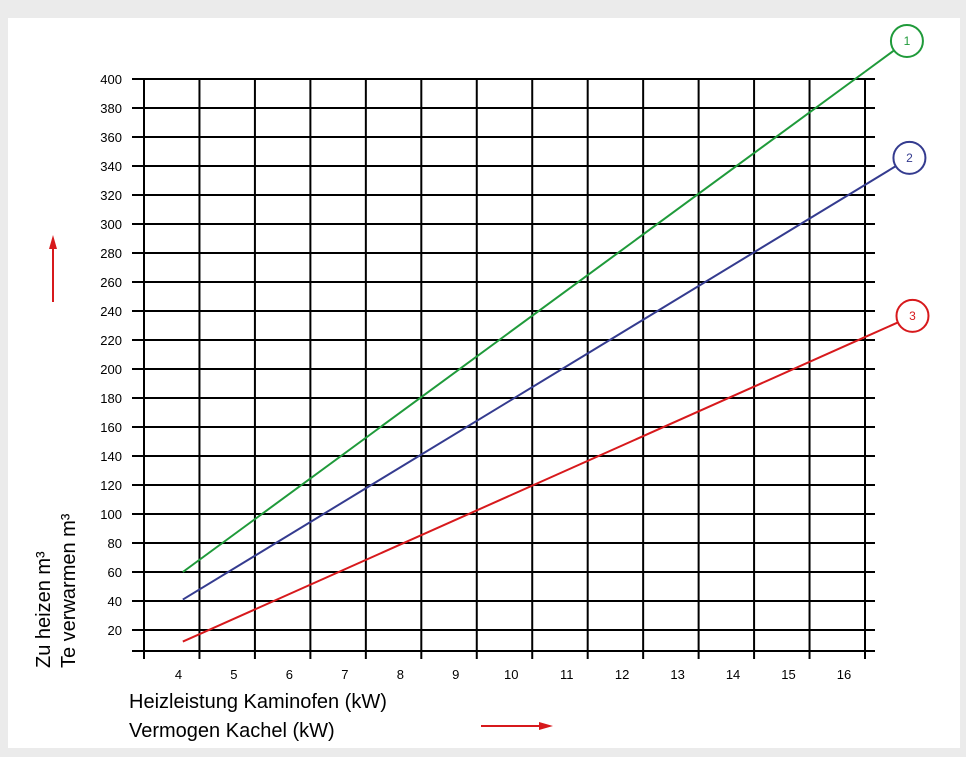 Image resolution: width=966 pixels, height=757 pixels. What do you see at coordinates (517, 726) in the screenshot?
I see `x-direction-arrow` at bounding box center [517, 726].